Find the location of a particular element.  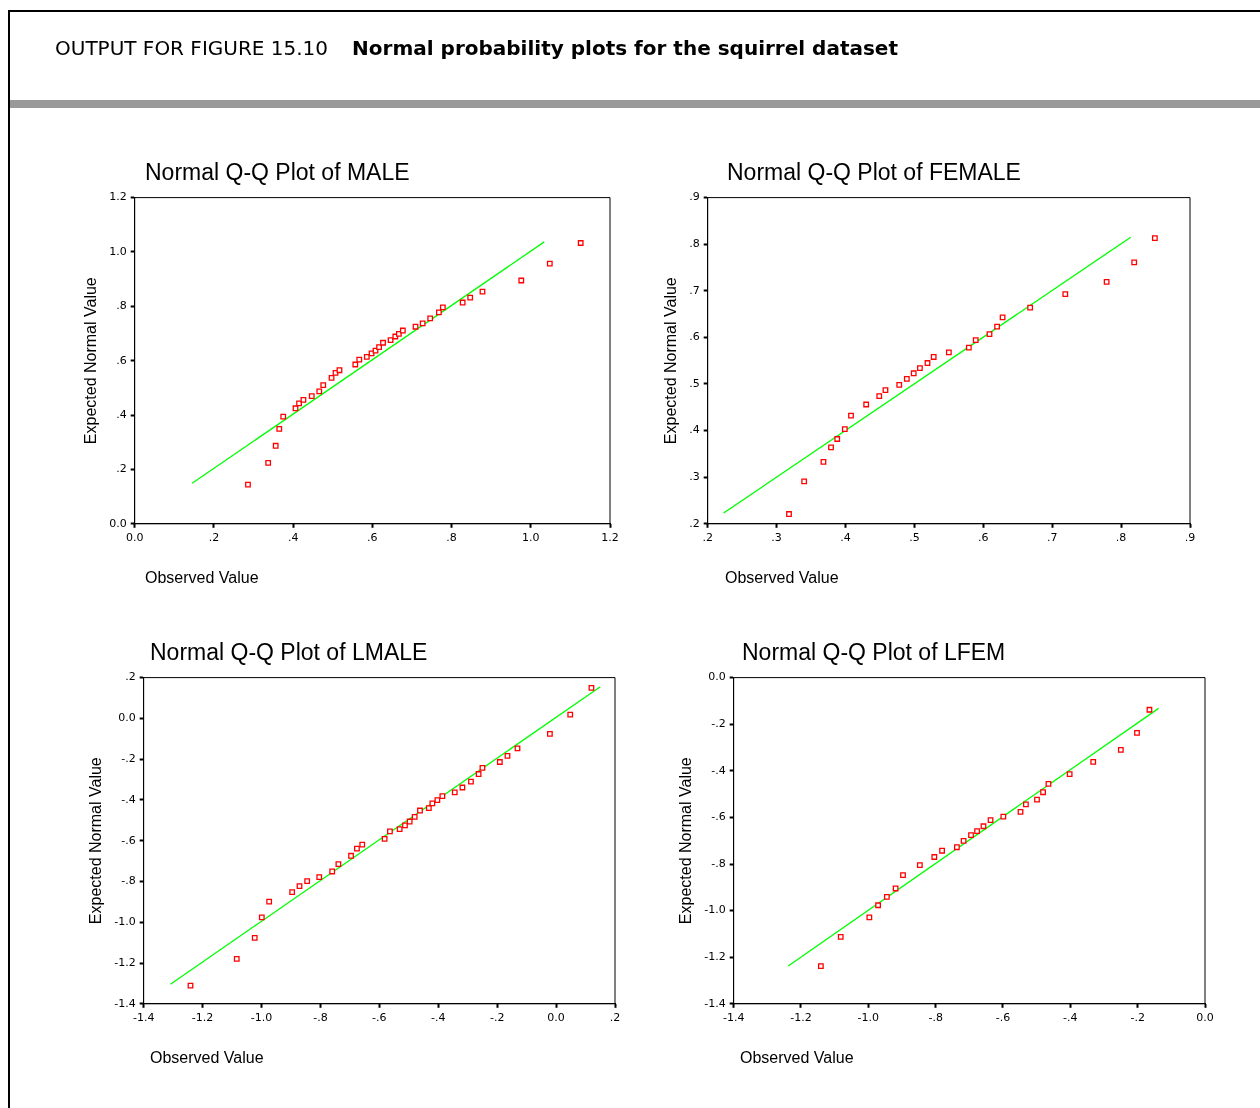

x-tick-label: 1.2 is located at coordinates (610, 538).